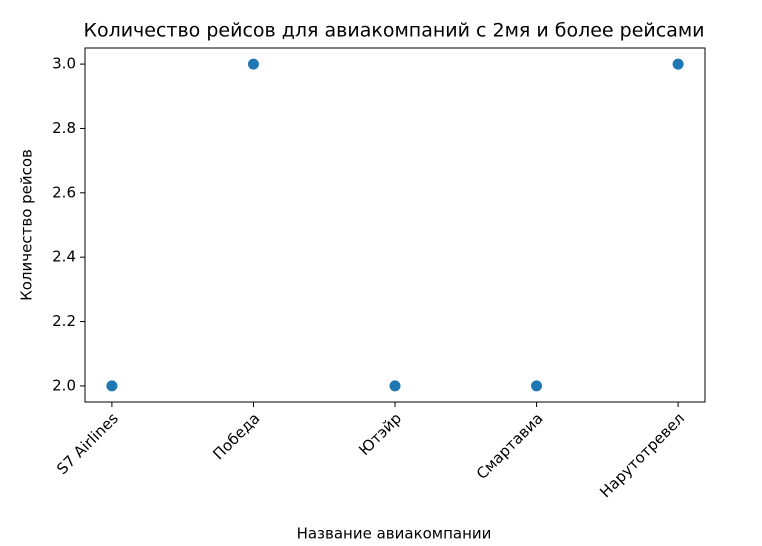 The image size is (762, 546). Describe the element at coordinates (27, 225) in the screenshot. I see `y-axis-label: Количество рейсов` at that location.